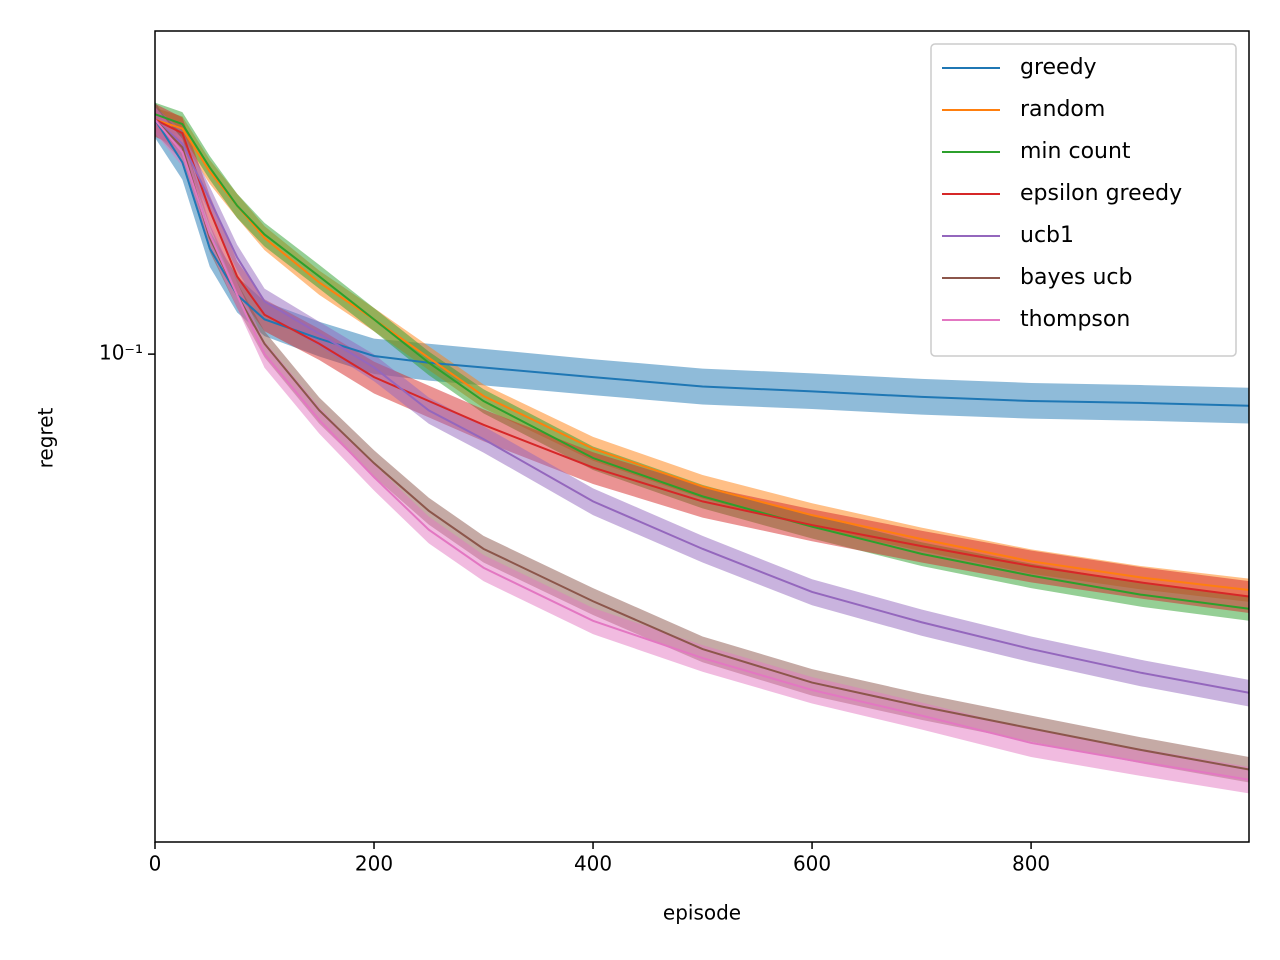 This screenshot has width=1280, height=960. I want to click on legend-label: min count, so click(1075, 151).